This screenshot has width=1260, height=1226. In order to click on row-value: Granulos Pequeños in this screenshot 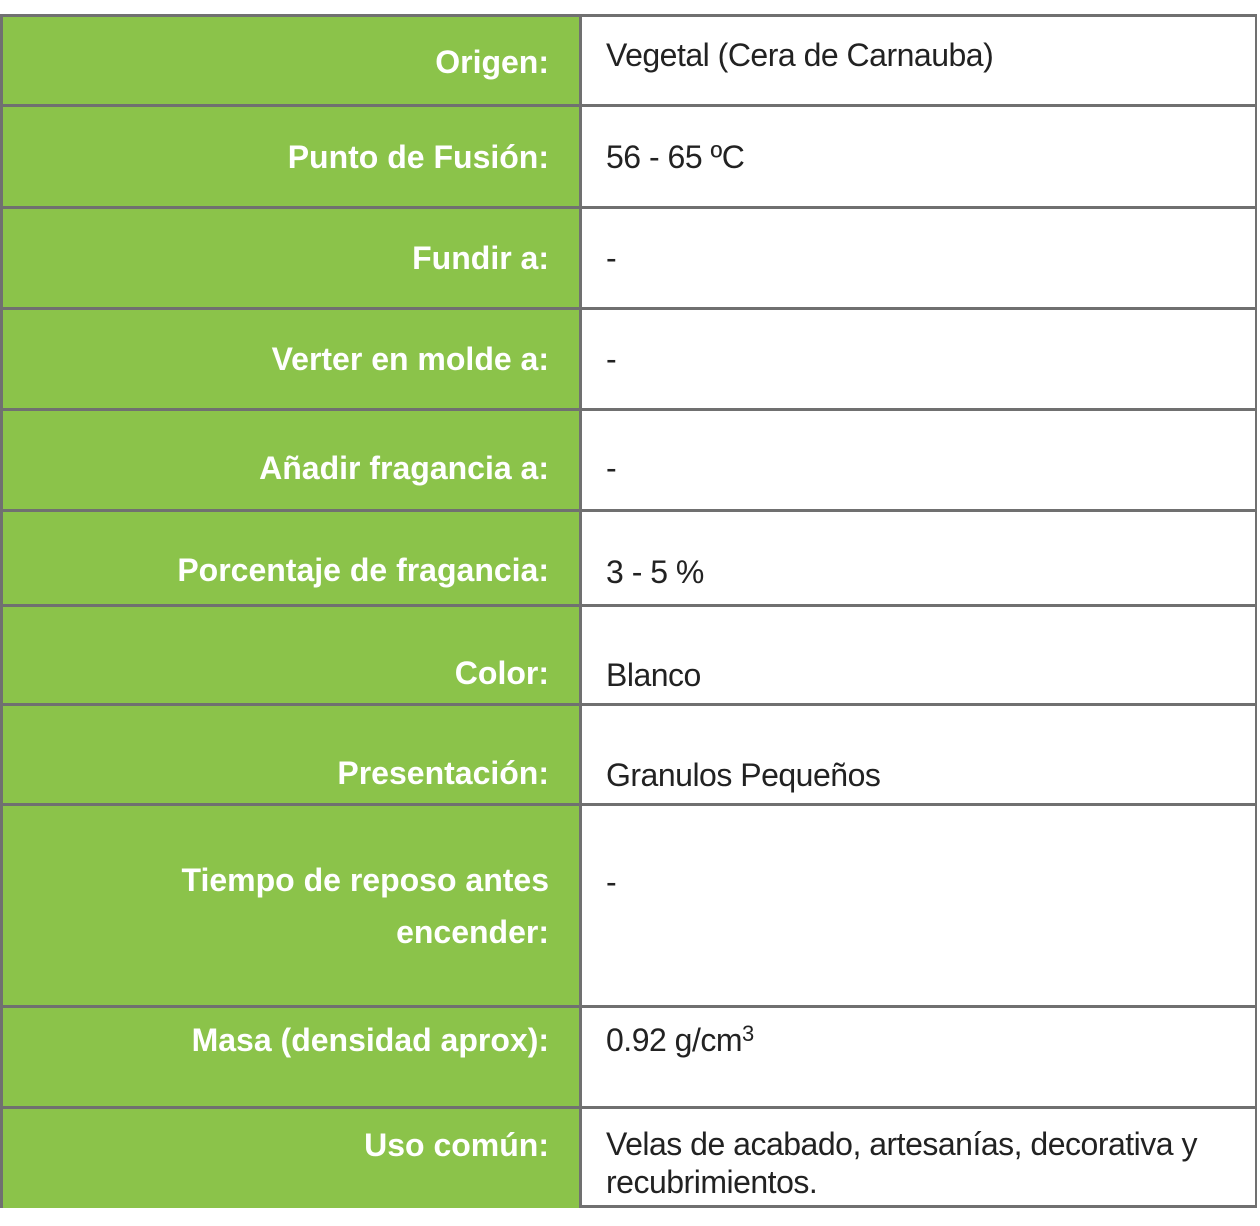, I will do `click(743, 775)`.